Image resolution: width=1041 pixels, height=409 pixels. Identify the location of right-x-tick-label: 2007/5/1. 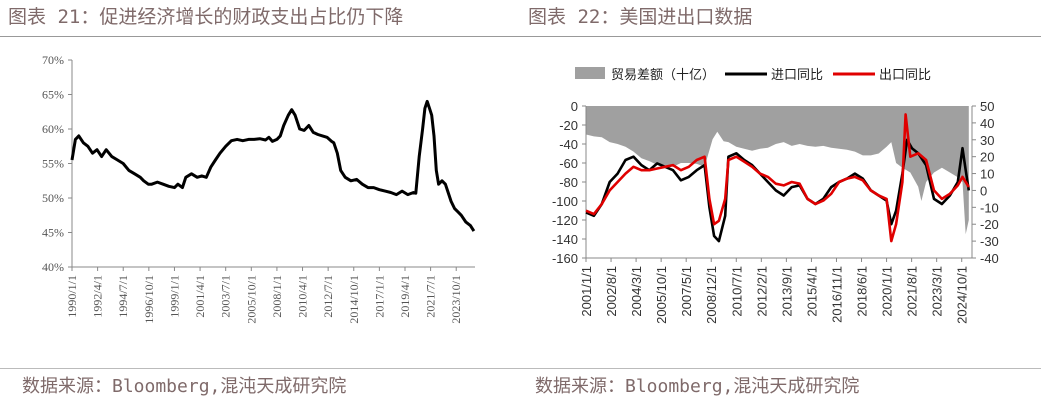
(686, 291).